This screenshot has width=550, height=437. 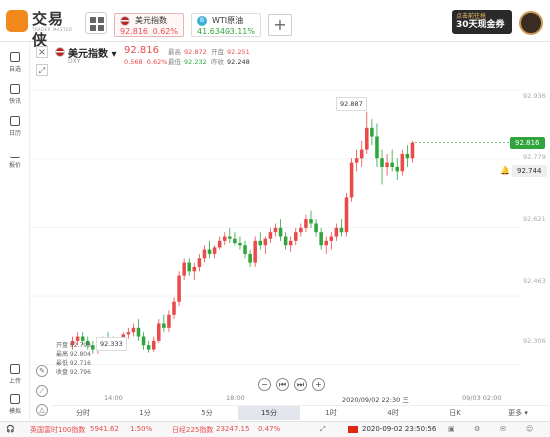 What do you see at coordinates (83, 413) in the screenshot?
I see `timeframe-tick: 分时` at bounding box center [83, 413].